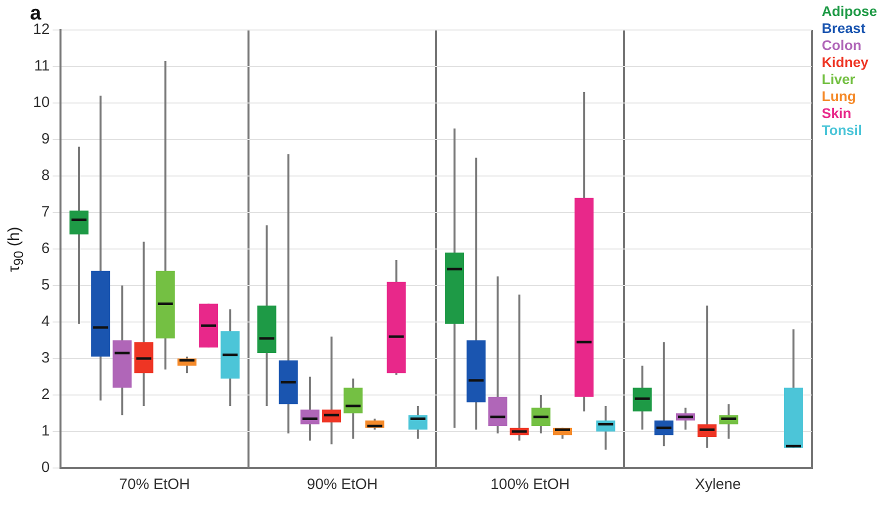 Image resolution: width=891 pixels, height=506 pixels. I want to click on y-tick-label: 6, so click(45, 249).